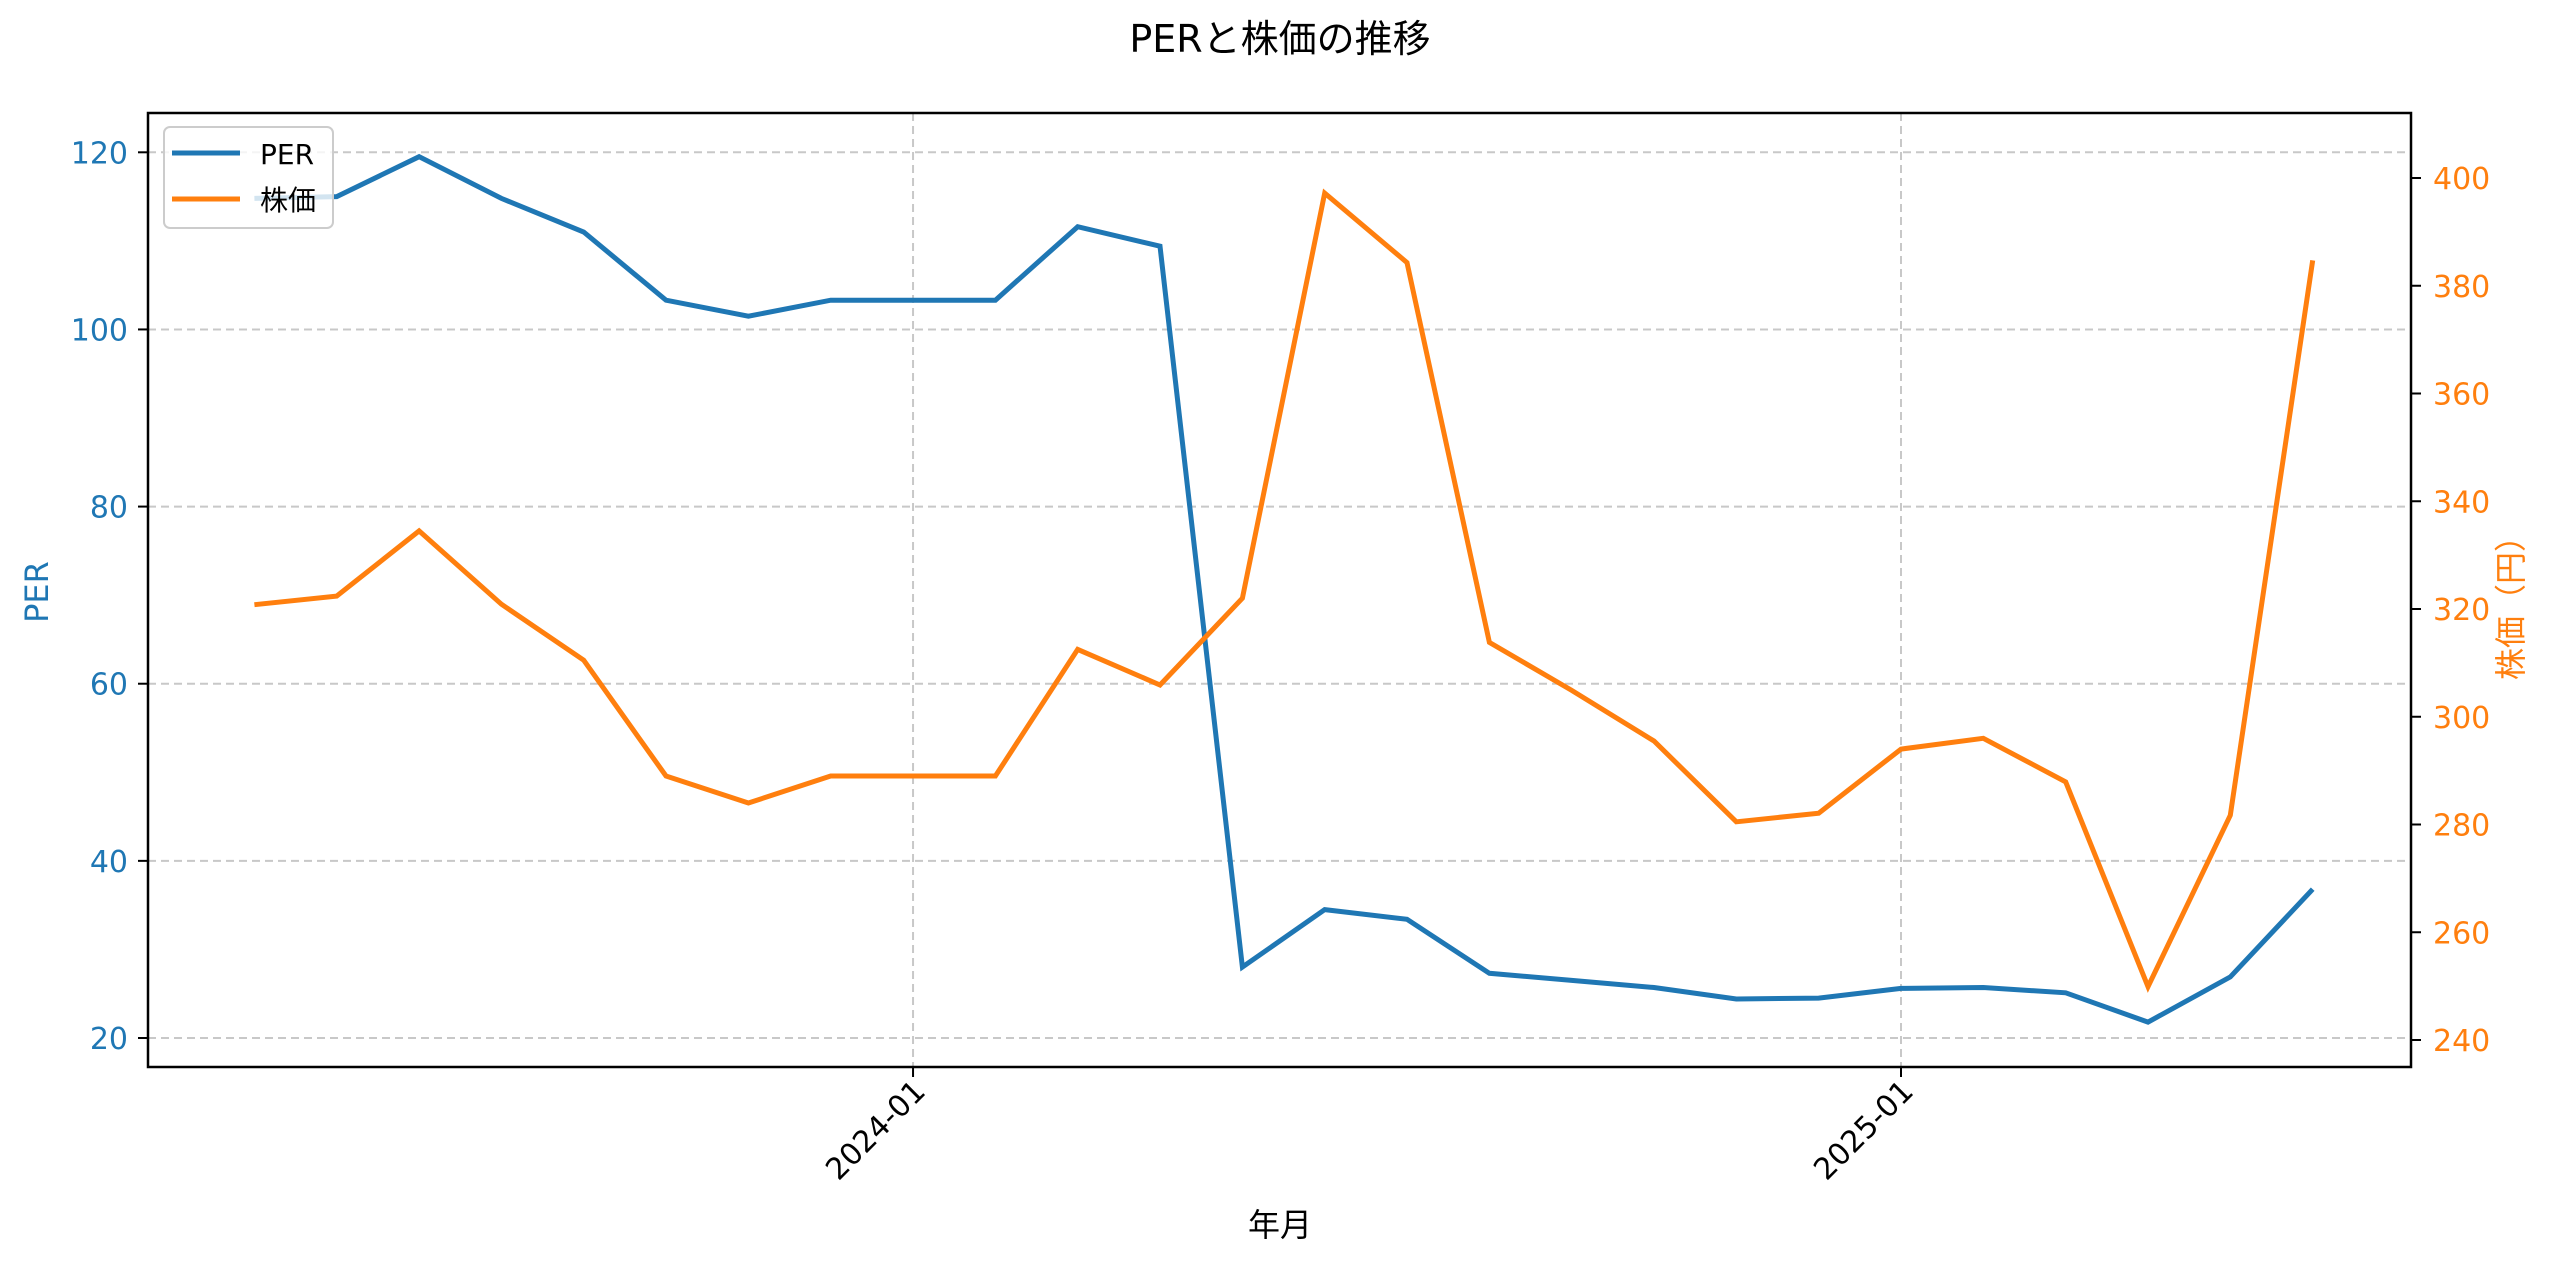 The height and width of the screenshot is (1269, 2560). I want to click on right-tick-label: 340, so click(2461, 502).